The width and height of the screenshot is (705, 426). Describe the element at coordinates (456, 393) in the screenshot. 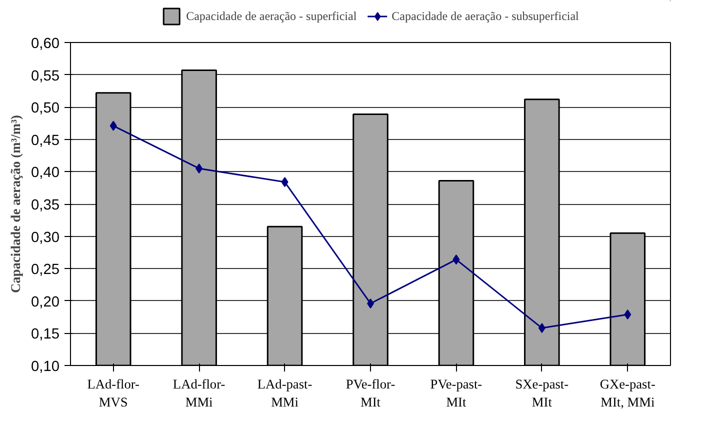

I see `x-tick-label: PVe-past-MIt` at that location.